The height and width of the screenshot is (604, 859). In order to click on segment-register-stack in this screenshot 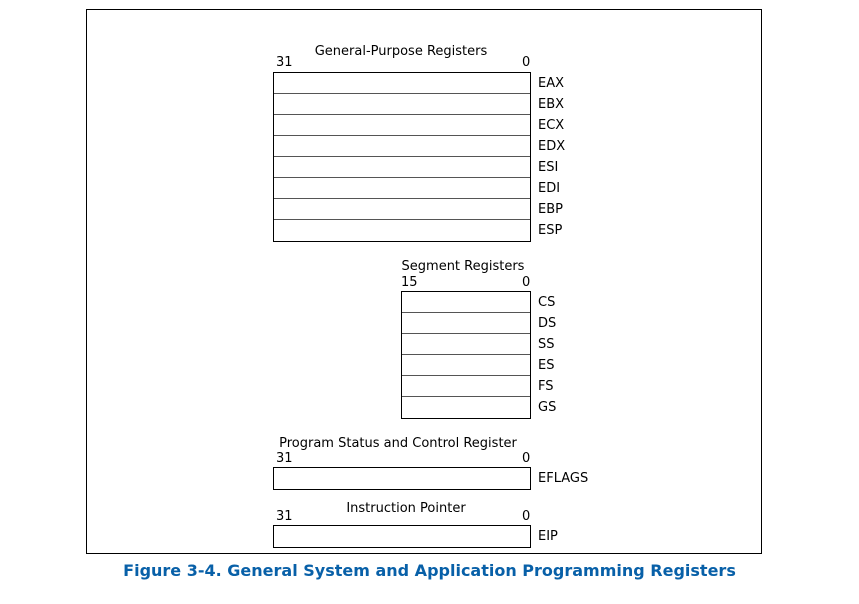, I will do `click(466, 355)`.